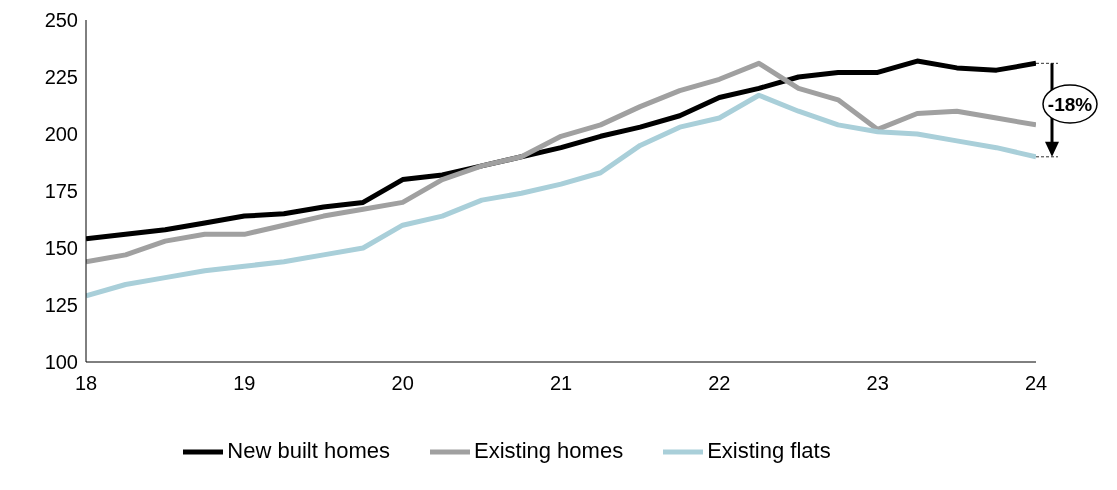 Image resolution: width=1117 pixels, height=490 pixels. Describe the element at coordinates (877, 383) in the screenshot. I see `x-tick-label: 23` at that location.